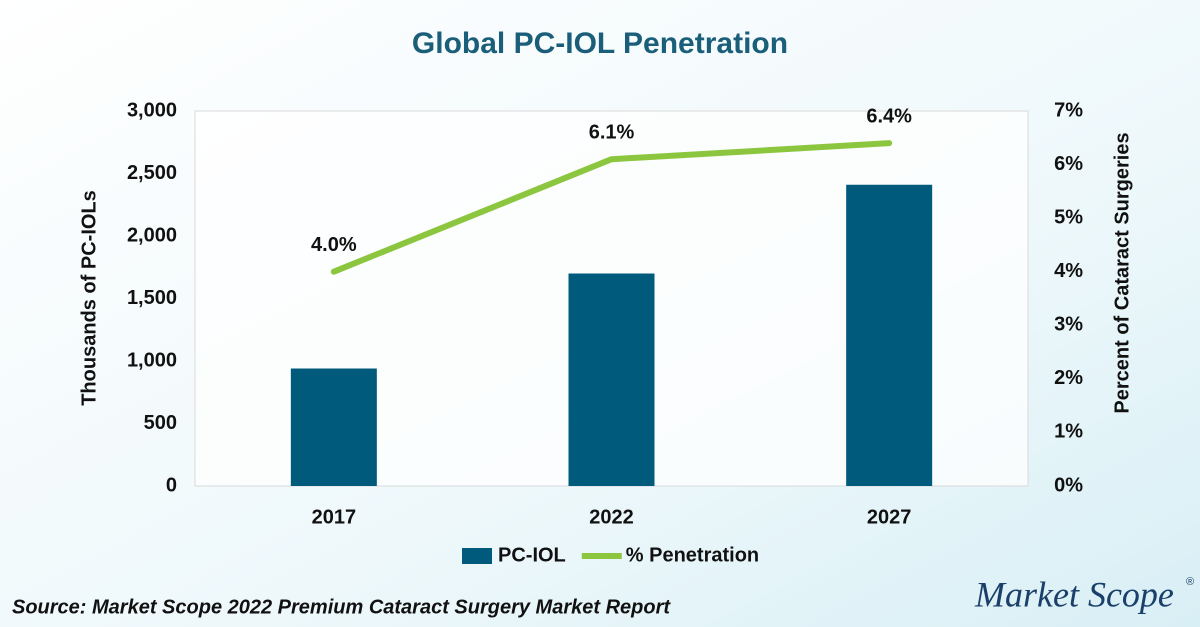 The image size is (1200, 627). I want to click on y-tick-label: 3,000, so click(152, 110).